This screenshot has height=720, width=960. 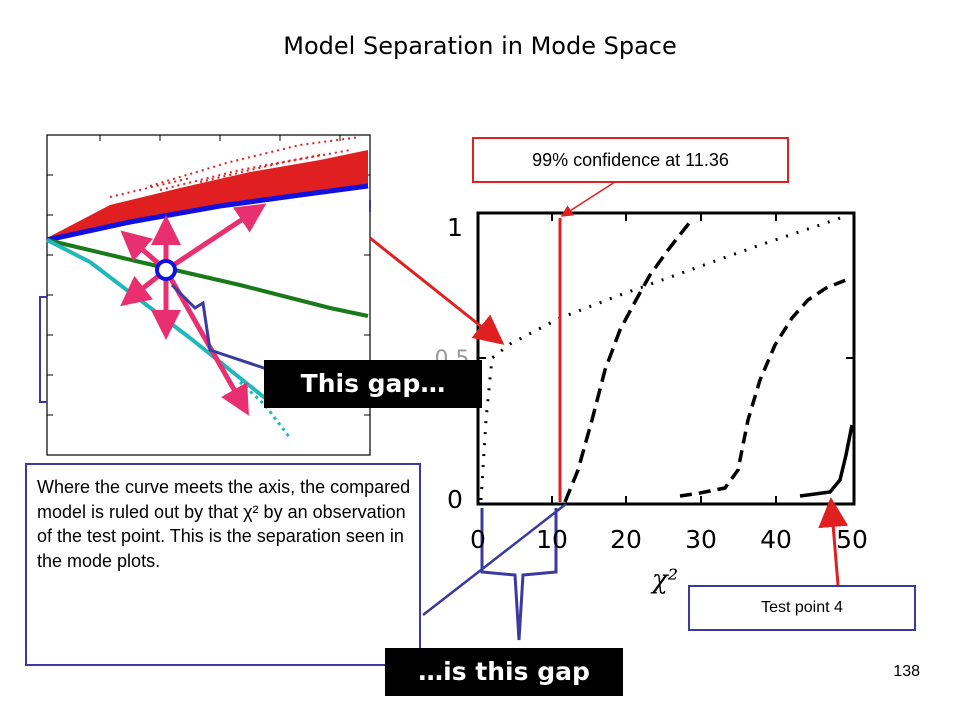 I want to click on x-axis-chi-squared-label: χ², so click(x=664, y=580).